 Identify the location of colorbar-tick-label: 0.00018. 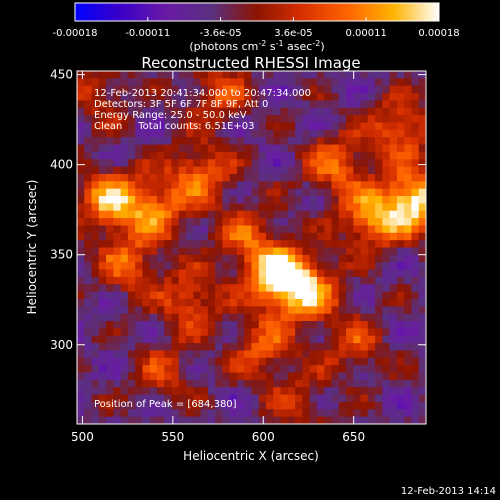
(438, 33).